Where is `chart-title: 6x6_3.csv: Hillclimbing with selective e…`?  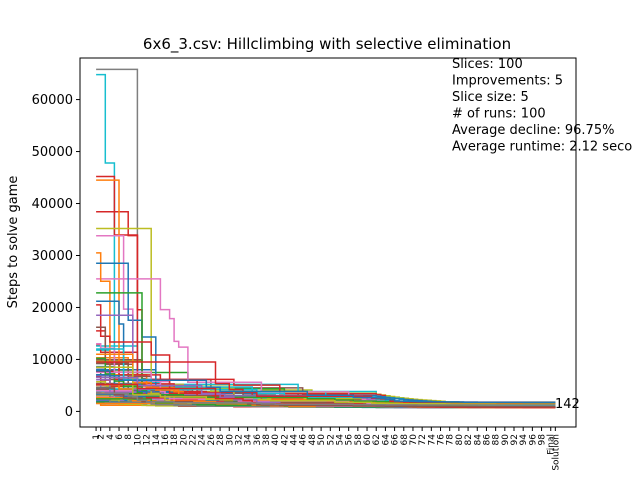 chart-title: 6x6_3.csv: Hillclimbing with selective e… is located at coordinates (327, 44).